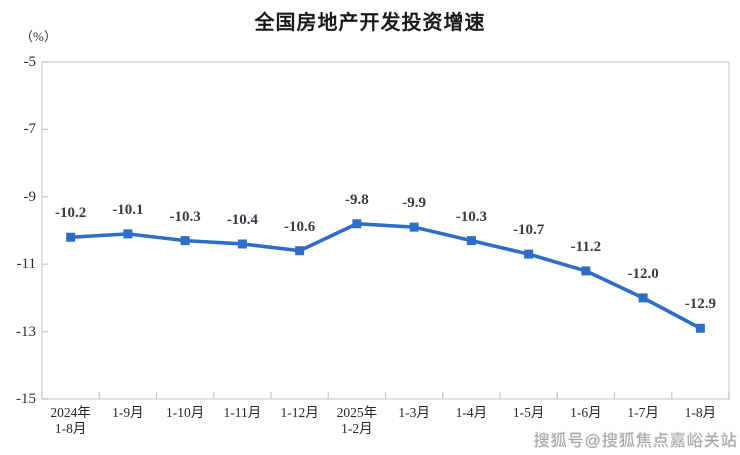 The width and height of the screenshot is (740, 455). Describe the element at coordinates (635, 441) in the screenshot. I see `watermark: 搜狐号@搜狐焦点嘉峪关站` at that location.